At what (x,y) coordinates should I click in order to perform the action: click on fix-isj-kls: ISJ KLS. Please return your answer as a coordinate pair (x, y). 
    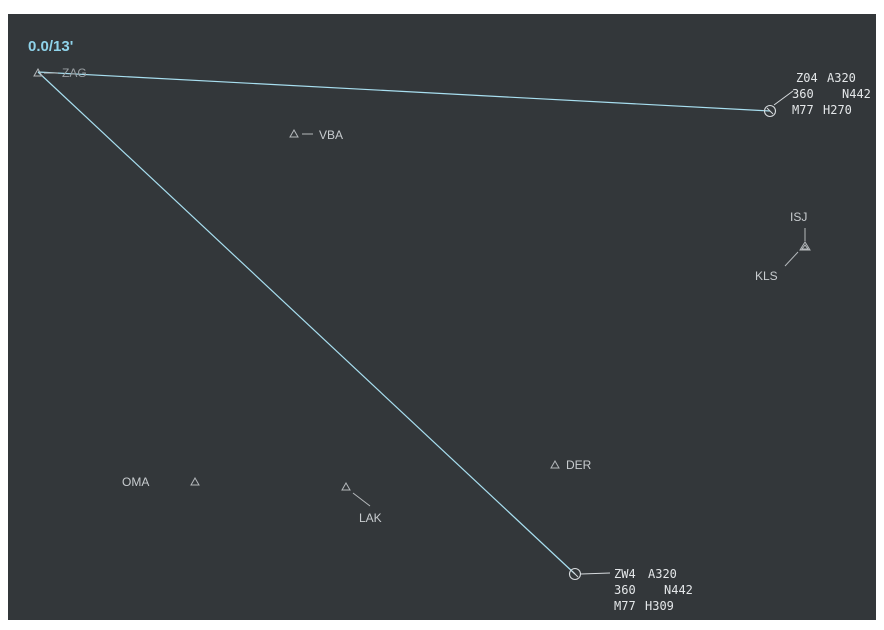
    Looking at the image, I should click on (783, 246).